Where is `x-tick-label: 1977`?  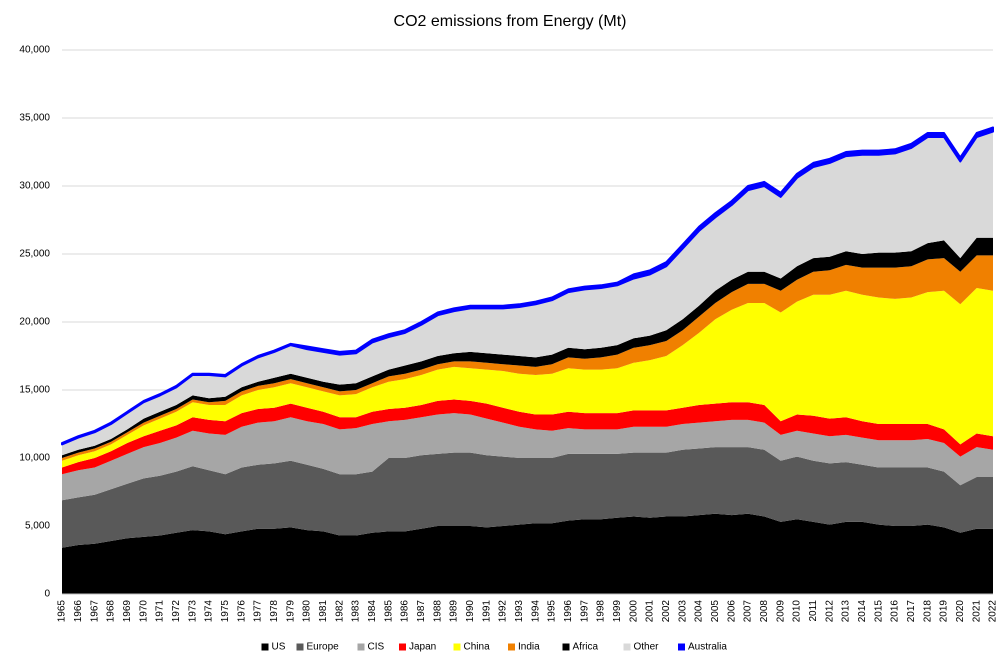
x-tick-label: 1977 is located at coordinates (258, 611).